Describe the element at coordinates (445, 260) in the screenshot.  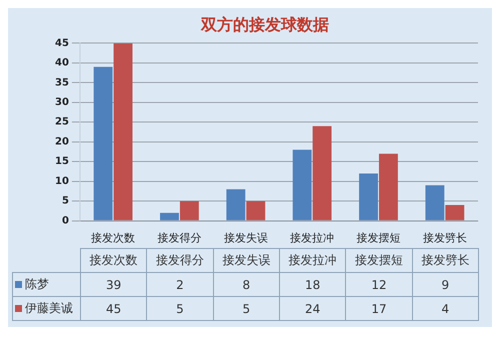
I see `category-label: 接发劈长` at that location.